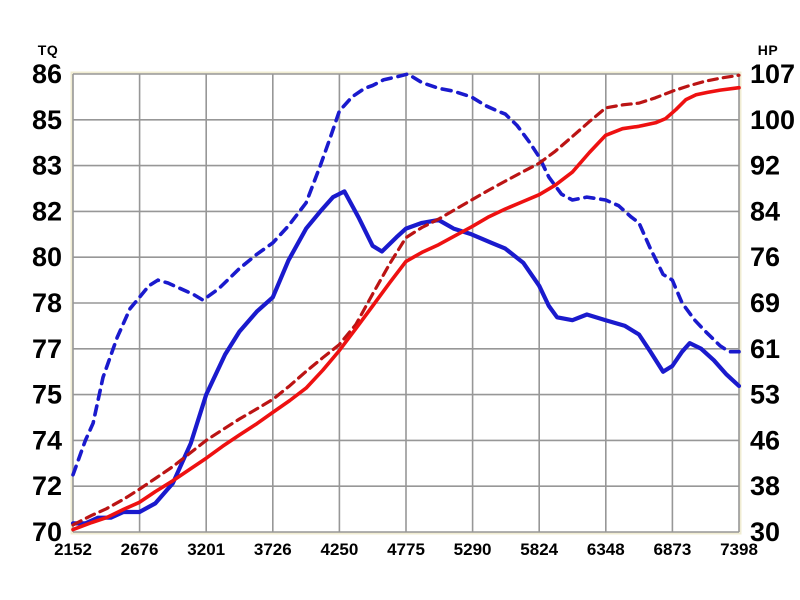 Image resolution: width=800 pixels, height=600 pixels. Describe the element at coordinates (73, 549) in the screenshot. I see `x-tick-label: 2152` at that location.